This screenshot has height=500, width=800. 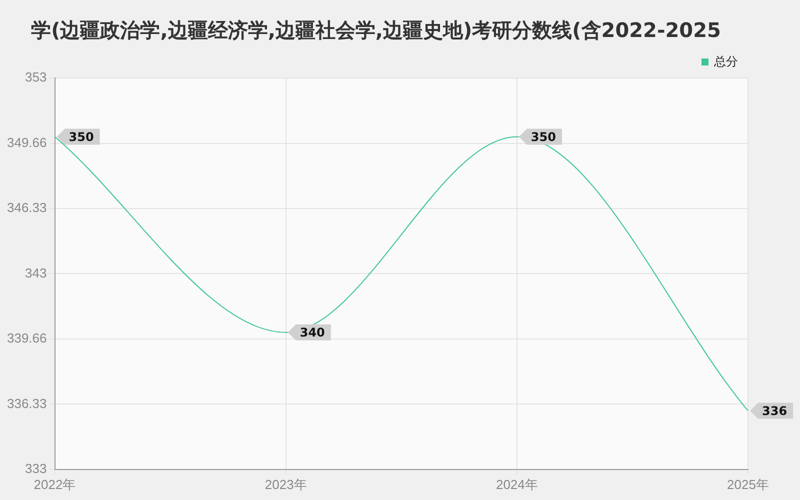 I want to click on x-tick-label: 2025年, so click(x=748, y=484).